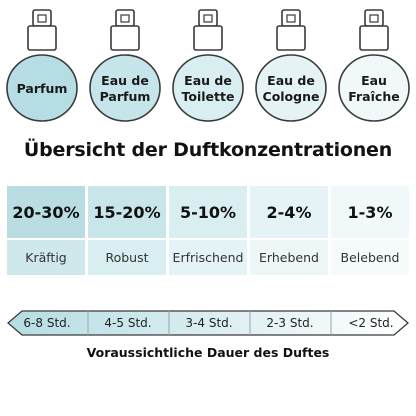 Image resolution: width=416 pixels, height=416 pixels. Describe the element at coordinates (370, 212) in the screenshot. I see `concentration-percent: 1-3%` at that location.